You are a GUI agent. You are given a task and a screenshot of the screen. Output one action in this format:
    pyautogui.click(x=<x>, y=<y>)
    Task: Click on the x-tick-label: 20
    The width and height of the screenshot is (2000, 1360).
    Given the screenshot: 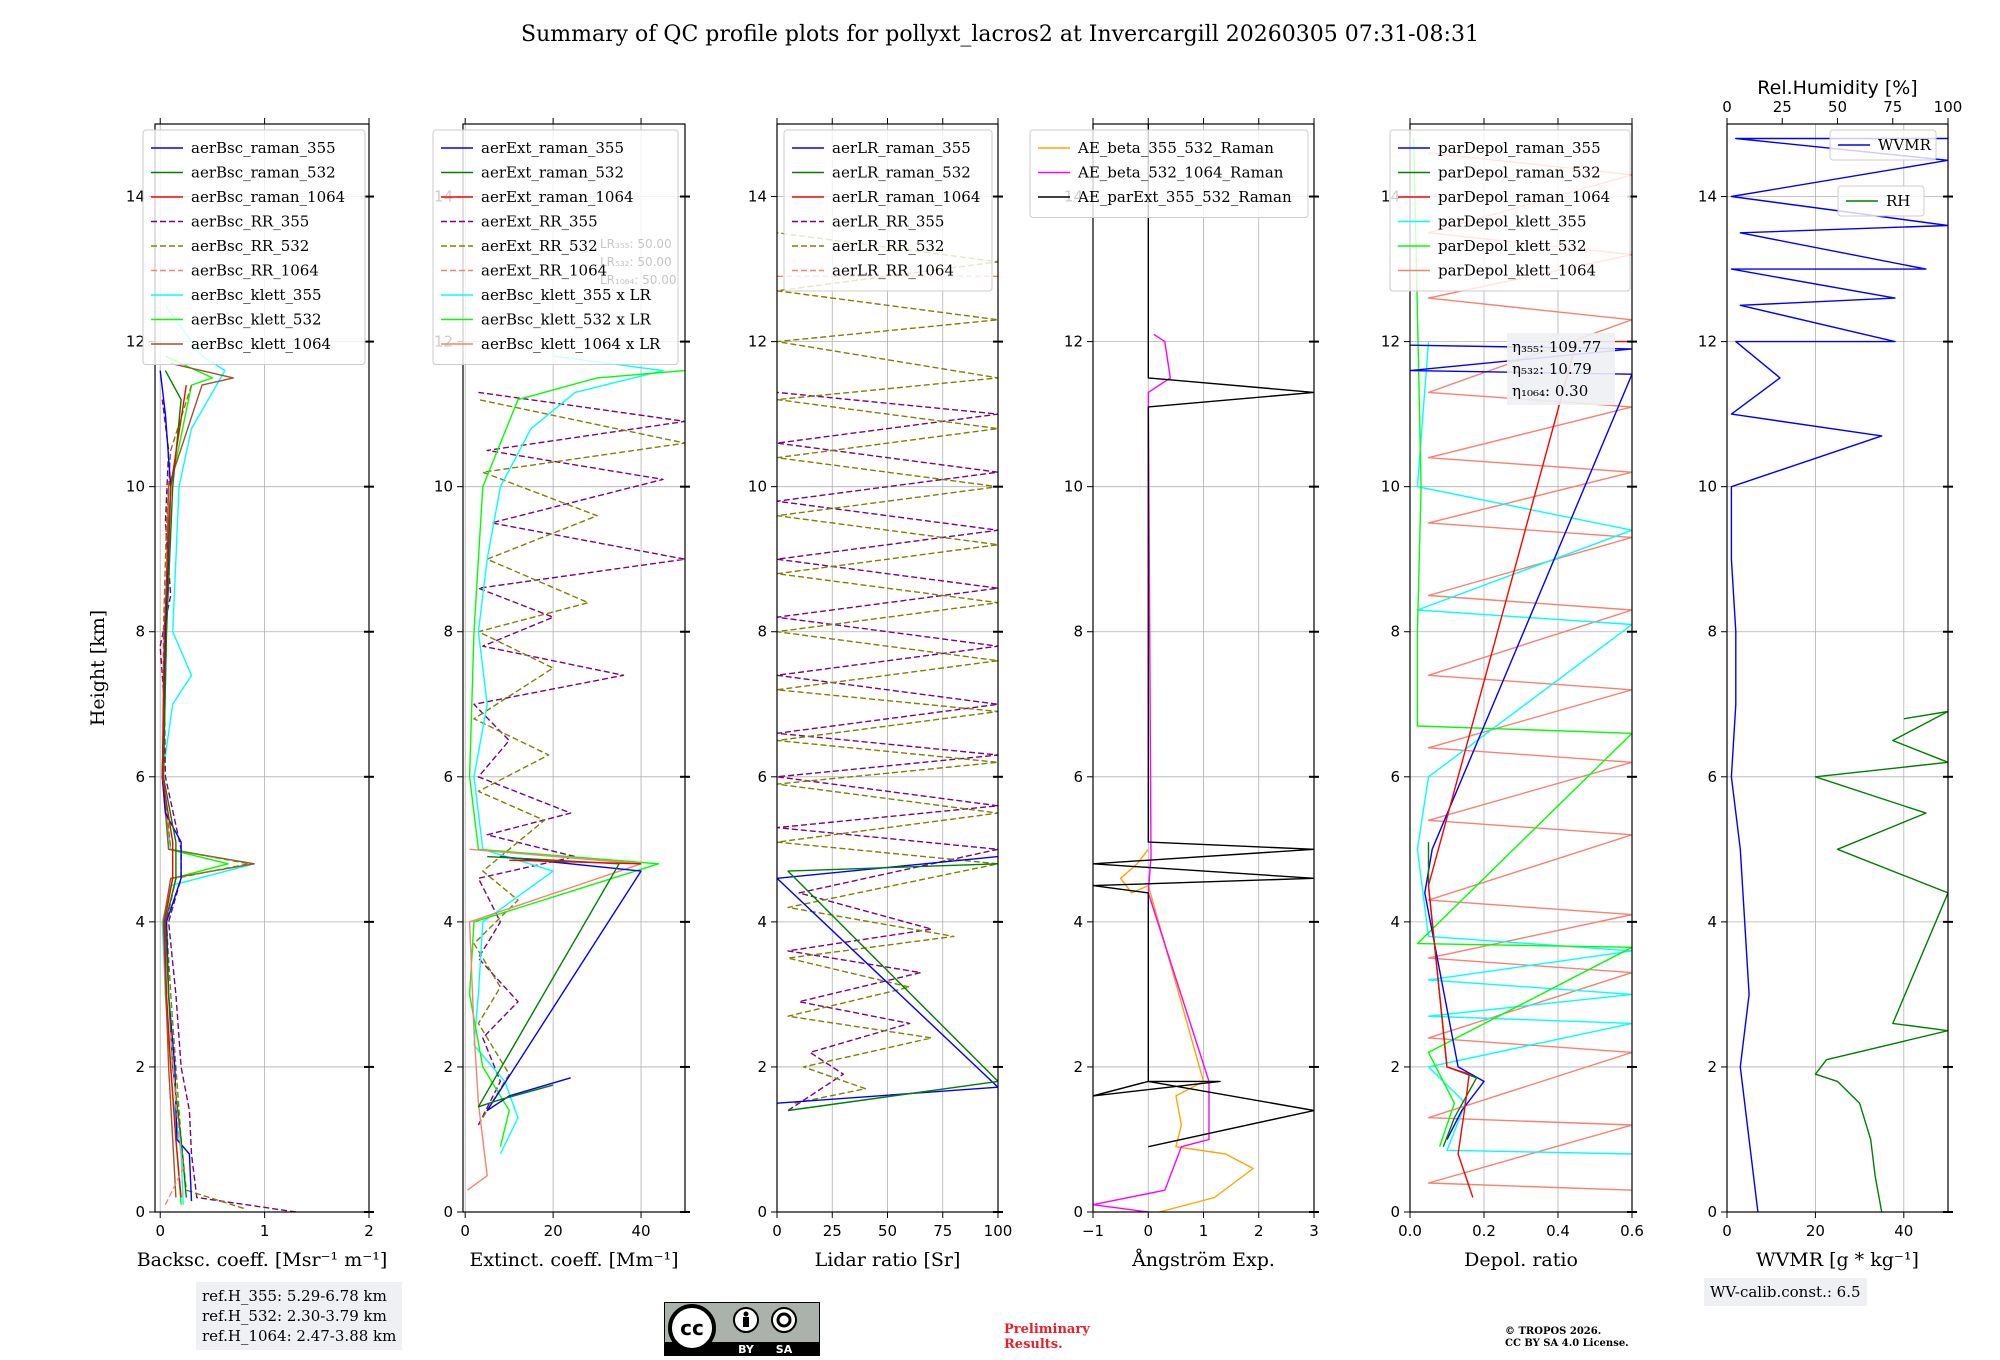 What is the action you would take?
    pyautogui.click(x=553, y=1231)
    